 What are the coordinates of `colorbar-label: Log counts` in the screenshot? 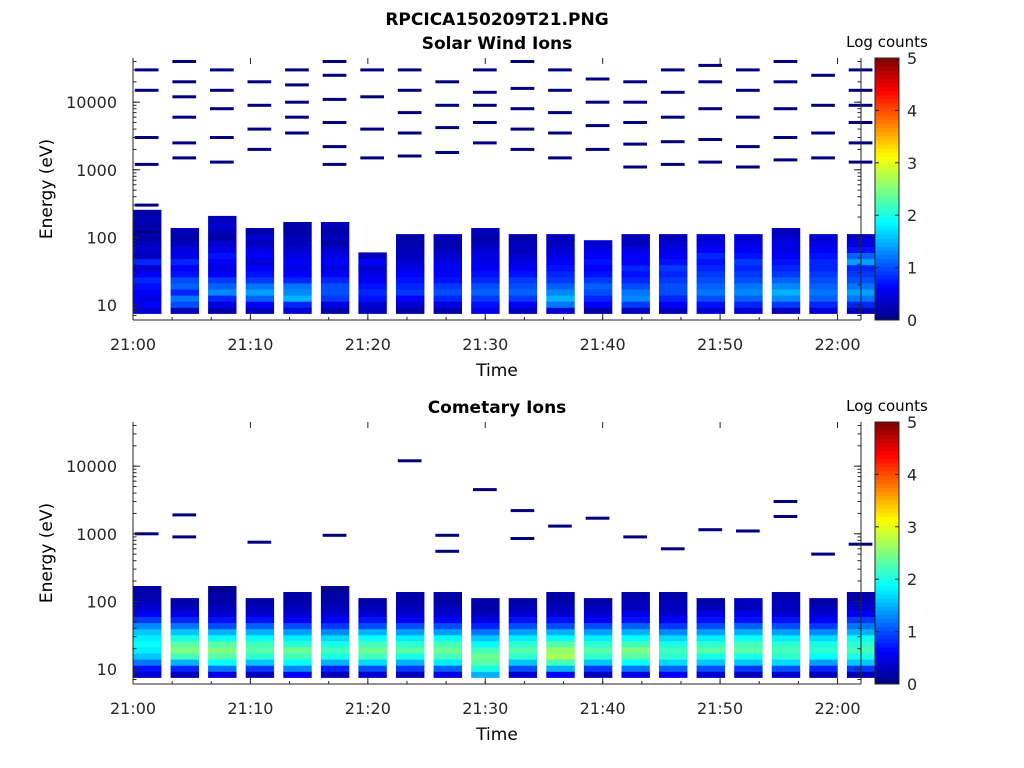 It's located at (887, 42).